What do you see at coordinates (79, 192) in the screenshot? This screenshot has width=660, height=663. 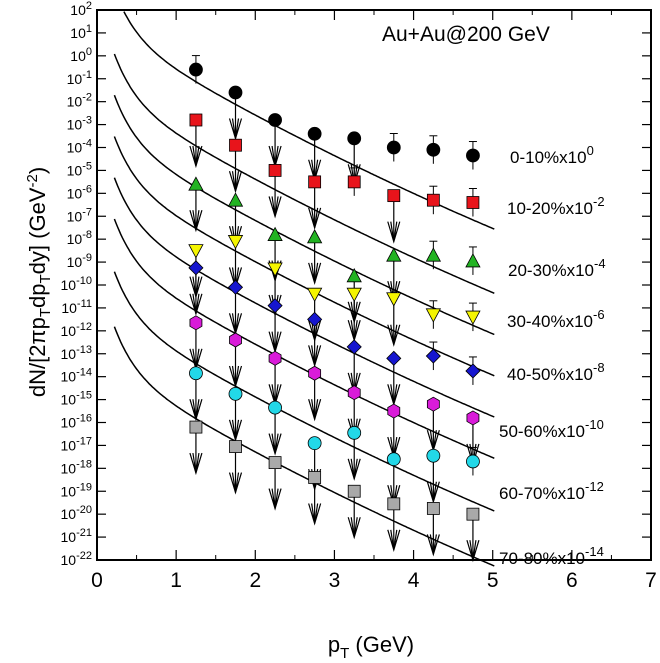 I see `y-tick-label: 10⁻⁶` at bounding box center [79, 192].